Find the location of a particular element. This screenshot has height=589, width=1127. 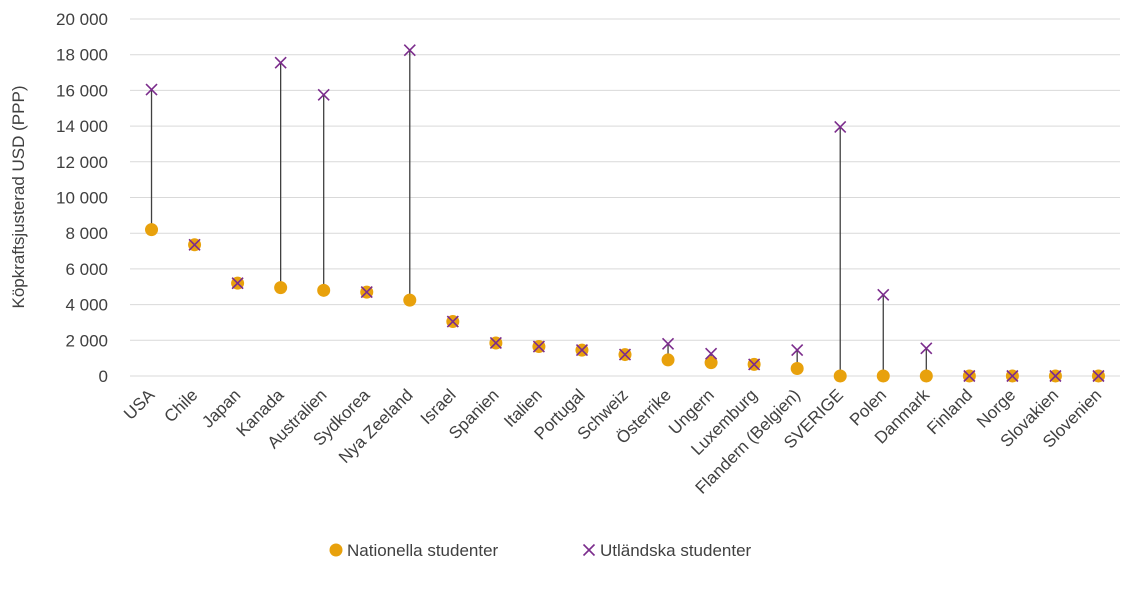

y-tick-label: 12 000 is located at coordinates (82, 162).